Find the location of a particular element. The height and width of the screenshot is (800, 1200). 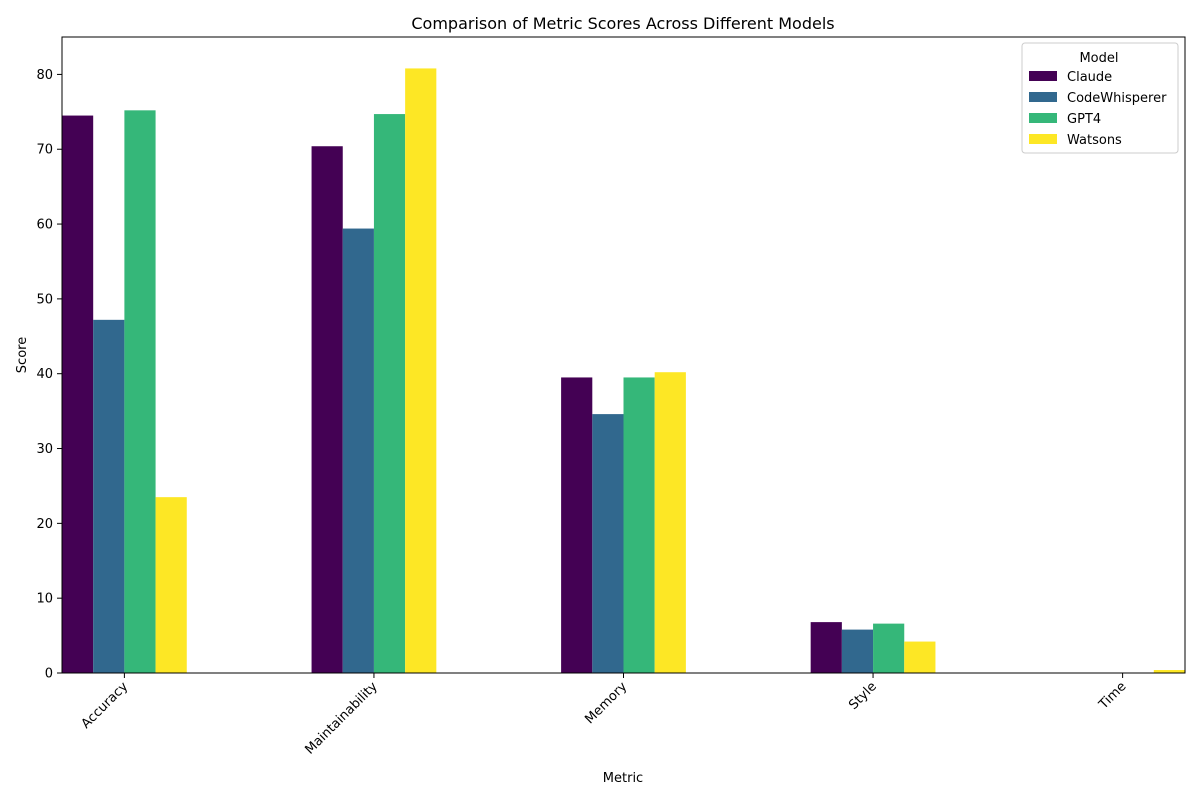

legend-swatch-watsons is located at coordinates (1043, 139).